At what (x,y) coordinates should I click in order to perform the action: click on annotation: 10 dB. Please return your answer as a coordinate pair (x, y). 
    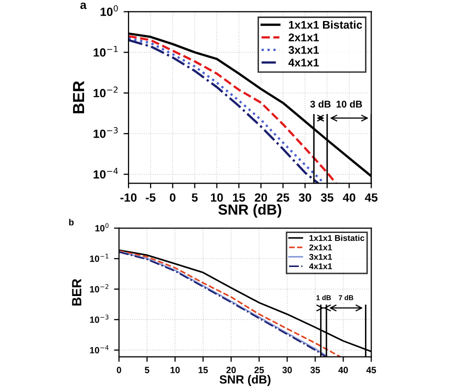
    Looking at the image, I should click on (349, 104).